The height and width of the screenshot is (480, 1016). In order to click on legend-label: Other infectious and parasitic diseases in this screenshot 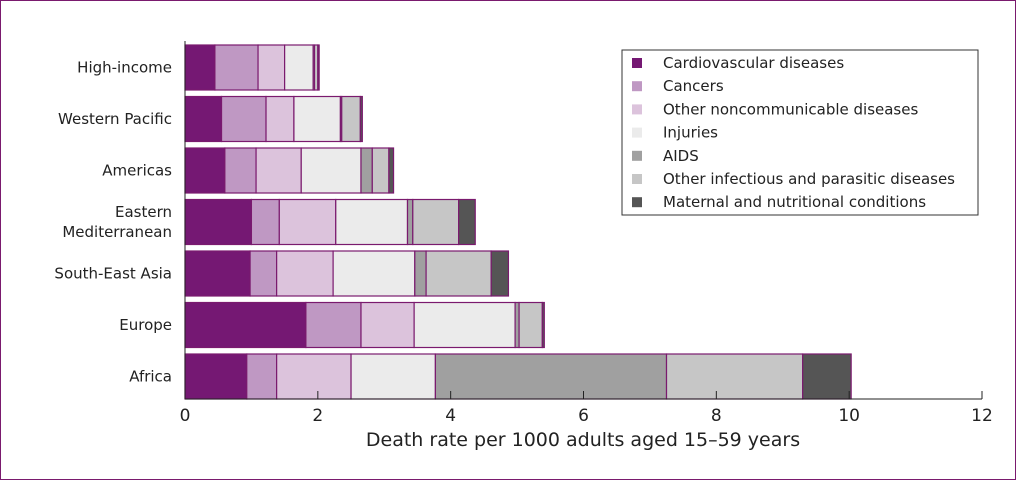, I will do `click(809, 179)`.